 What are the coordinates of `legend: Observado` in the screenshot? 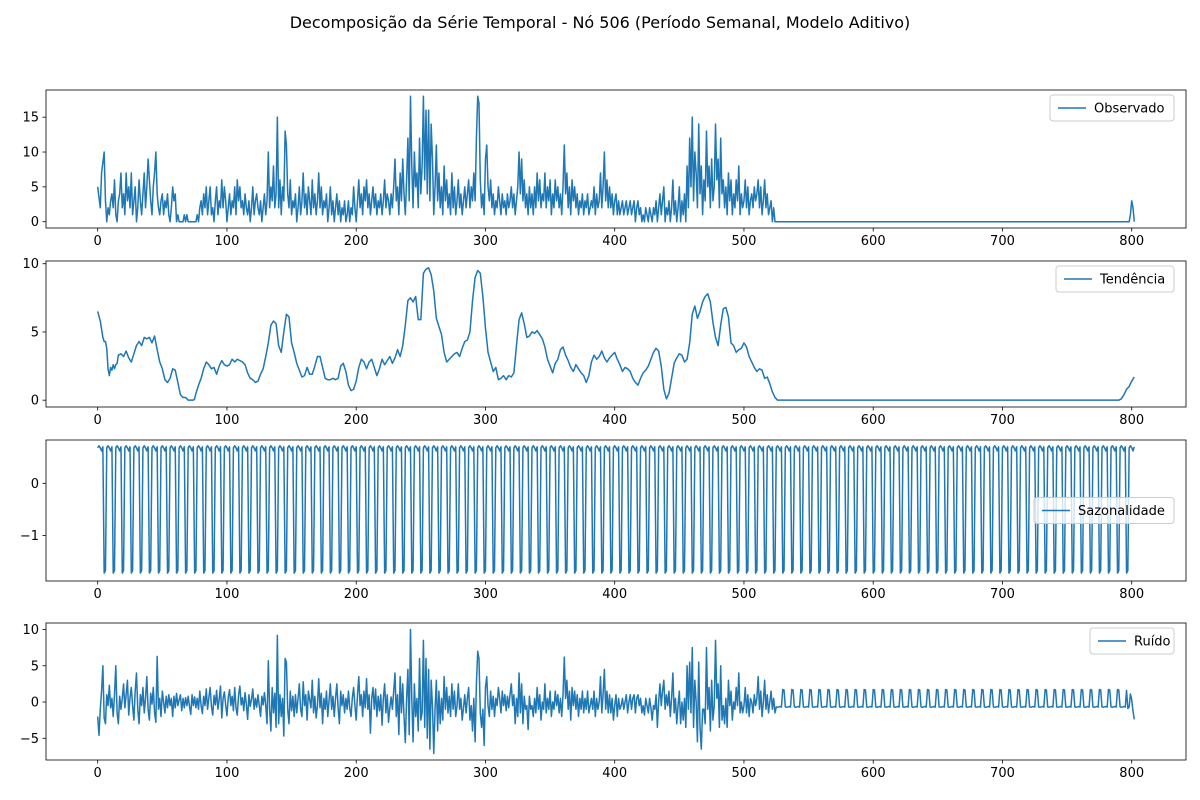 It's located at (1112, 108).